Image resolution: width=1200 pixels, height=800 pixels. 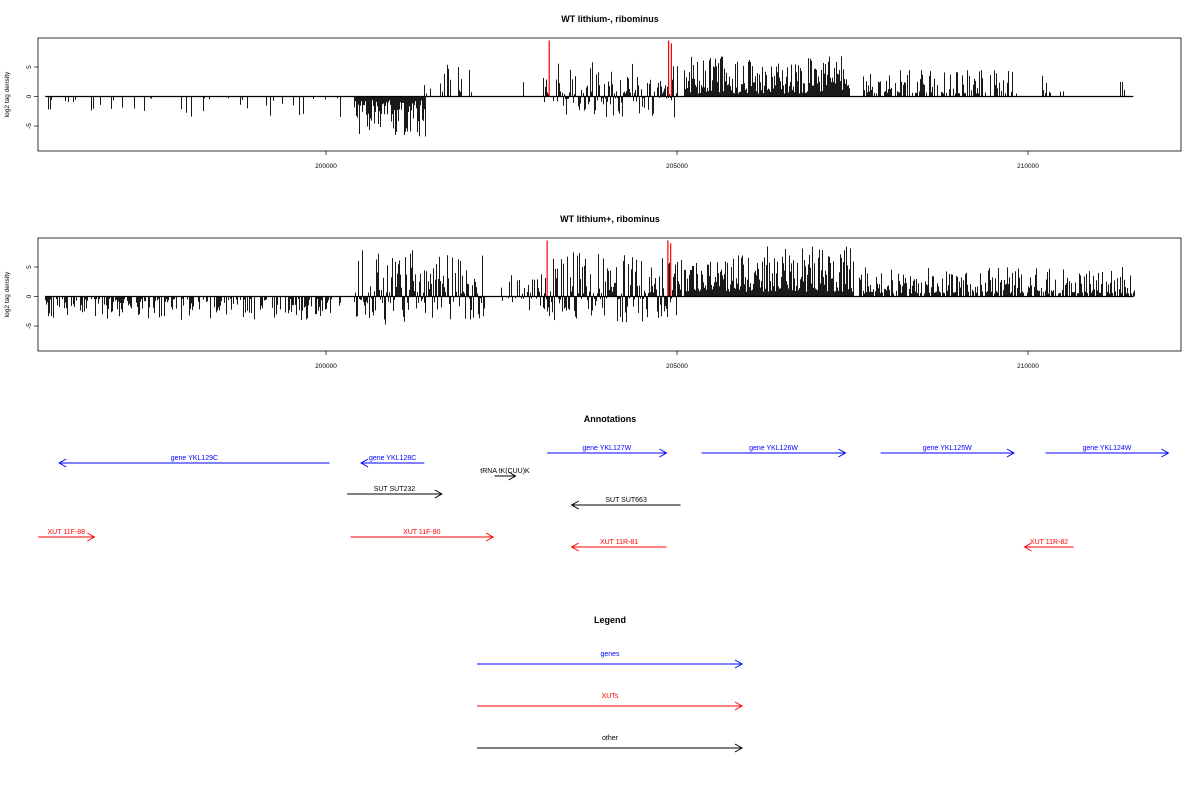 I want to click on feature-label: XUT 11R-82, so click(x=1049, y=542).